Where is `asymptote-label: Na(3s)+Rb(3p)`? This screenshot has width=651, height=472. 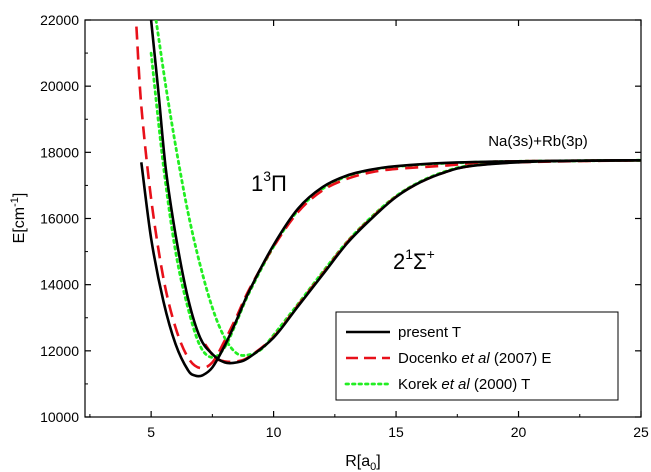
asymptote-label: Na(3s)+Rb(3p) is located at coordinates (538, 141).